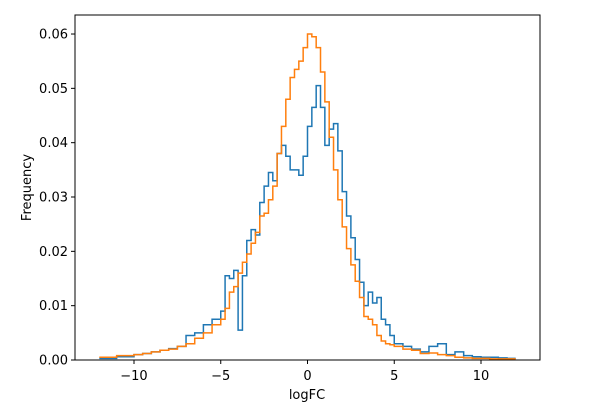 The height and width of the screenshot is (410, 598). What do you see at coordinates (307, 376) in the screenshot?
I see `x-tick-label: 0` at bounding box center [307, 376].